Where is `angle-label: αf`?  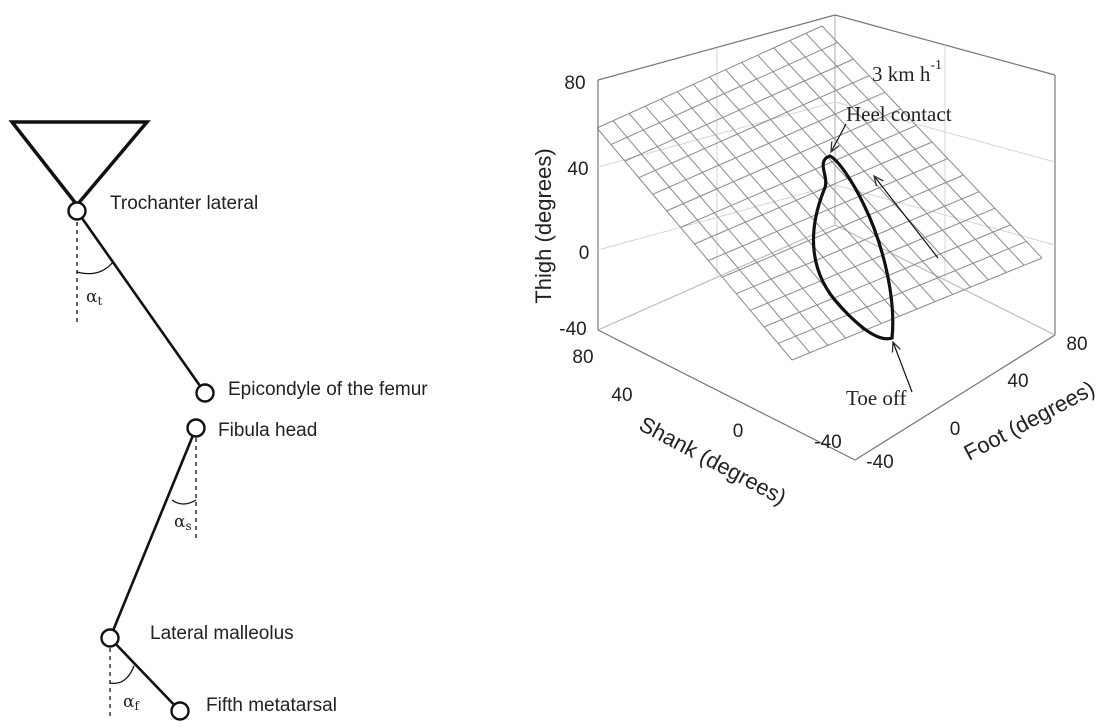
angle-label: αf is located at coordinates (131, 702).